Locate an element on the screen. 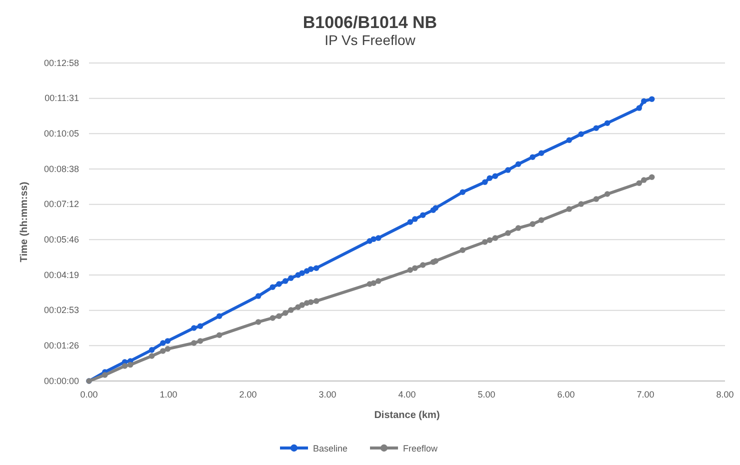  legend-label: Baseline is located at coordinates (330, 449).